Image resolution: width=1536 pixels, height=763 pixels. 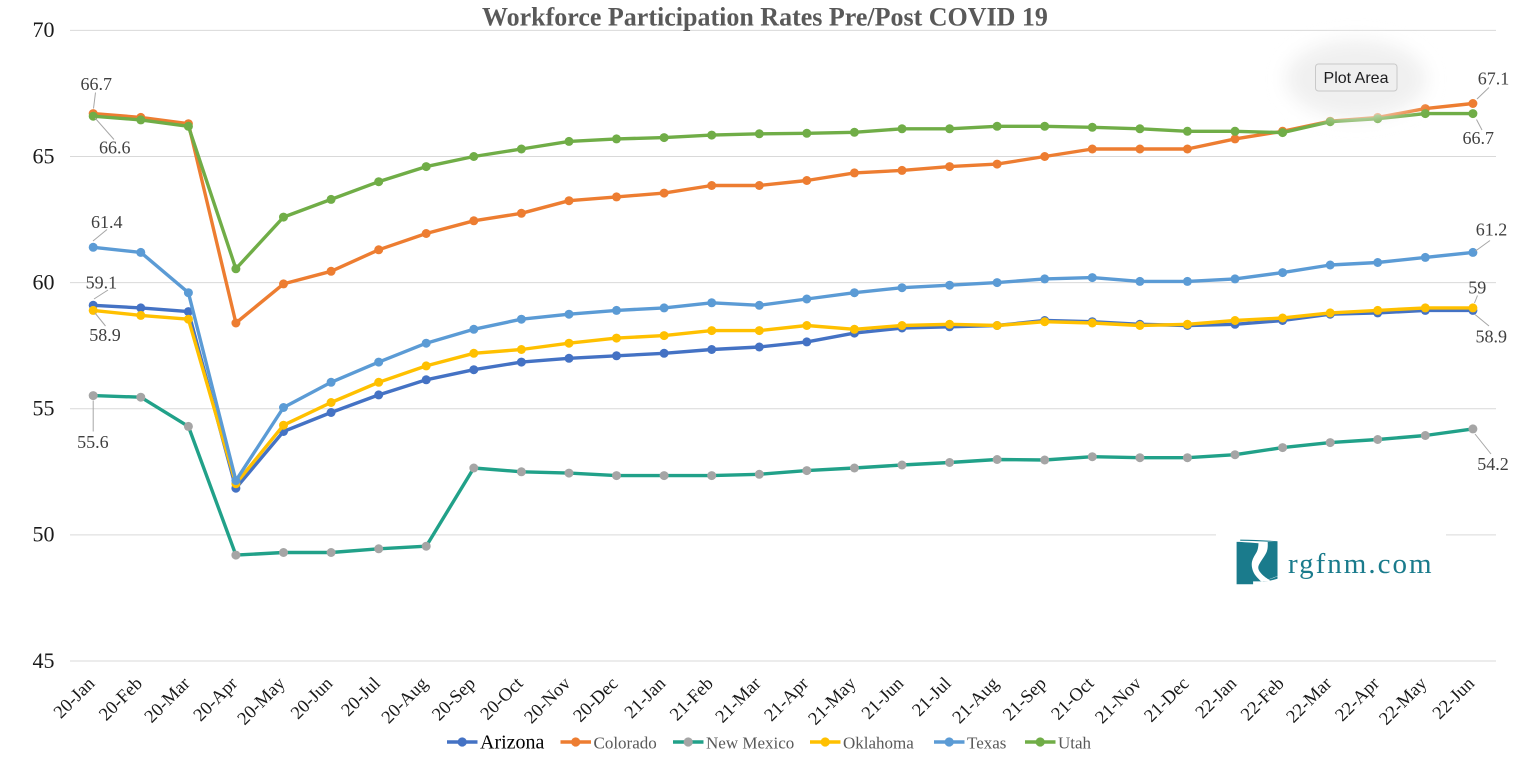 I want to click on svg-text: 54.2, so click(x=1493, y=464).